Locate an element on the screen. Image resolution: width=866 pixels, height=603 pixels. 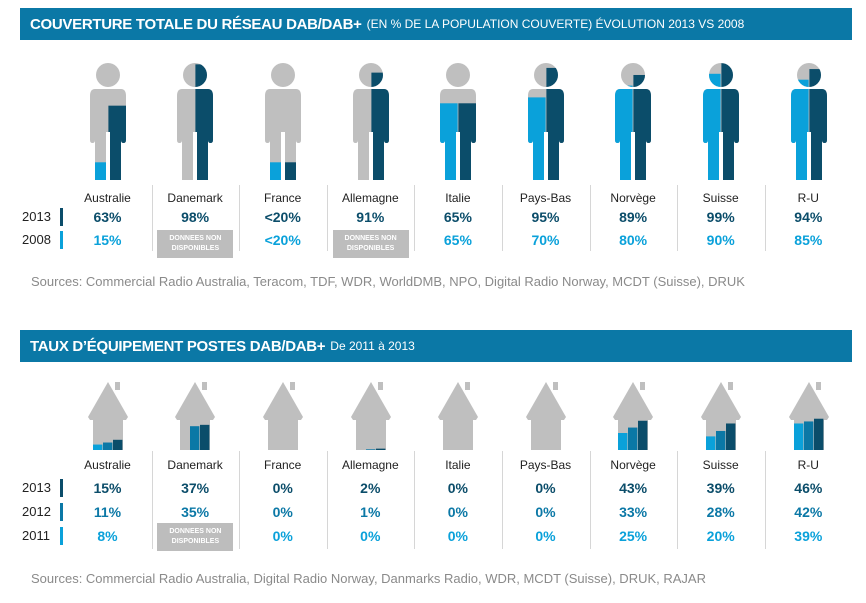
value-2013: 98% is located at coordinates (195, 217).